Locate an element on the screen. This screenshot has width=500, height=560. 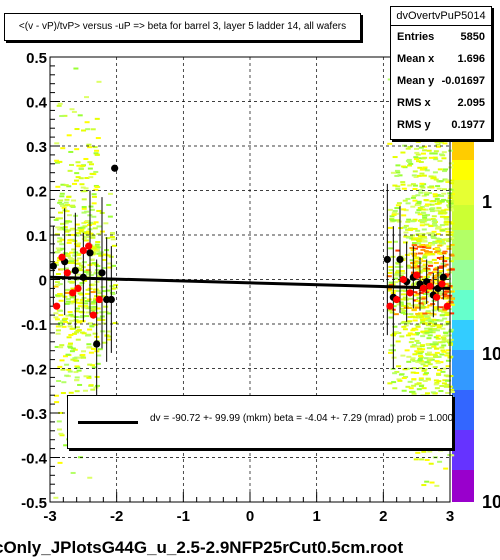
y-tick-label: 0.5 is located at coordinates (36, 58).